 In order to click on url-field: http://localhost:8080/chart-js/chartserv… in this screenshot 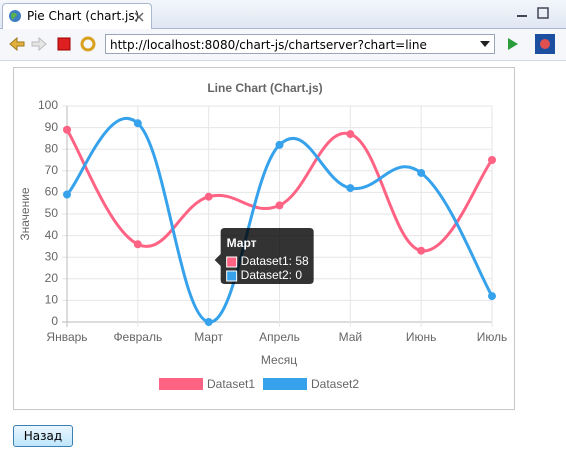, I will do `click(300, 44)`.